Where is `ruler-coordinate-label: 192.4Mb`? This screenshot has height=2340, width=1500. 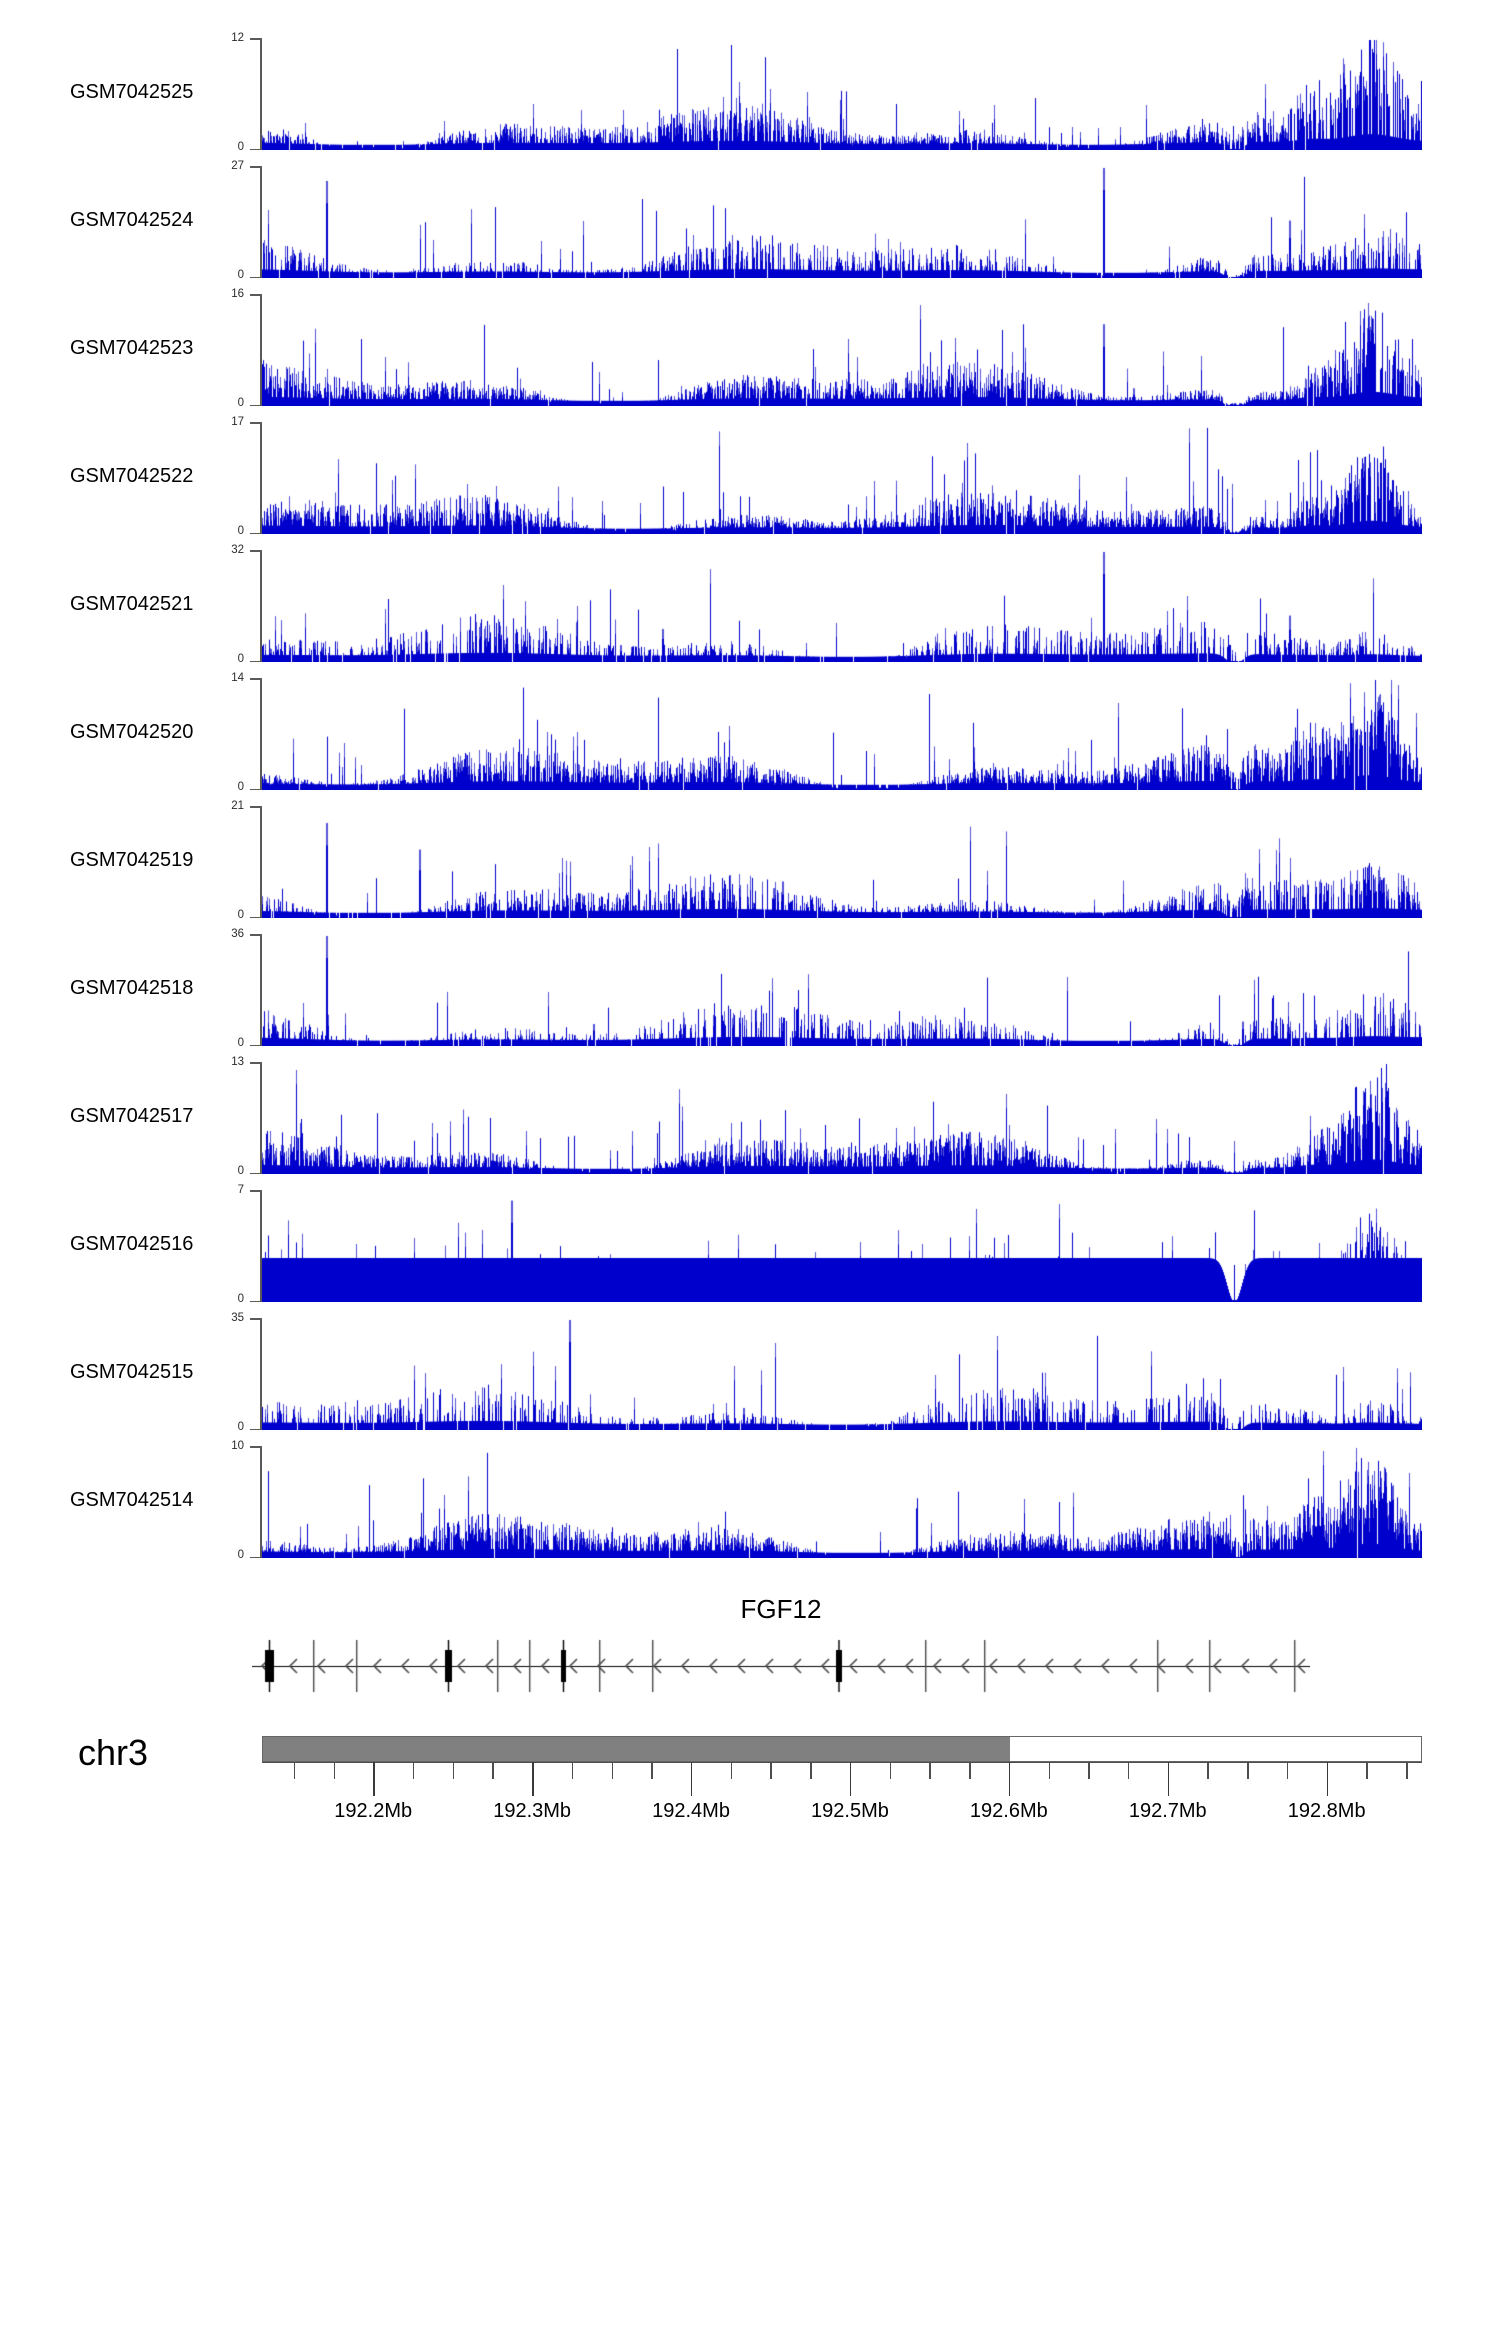
ruler-coordinate-label: 192.4Mb is located at coordinates (691, 1811).